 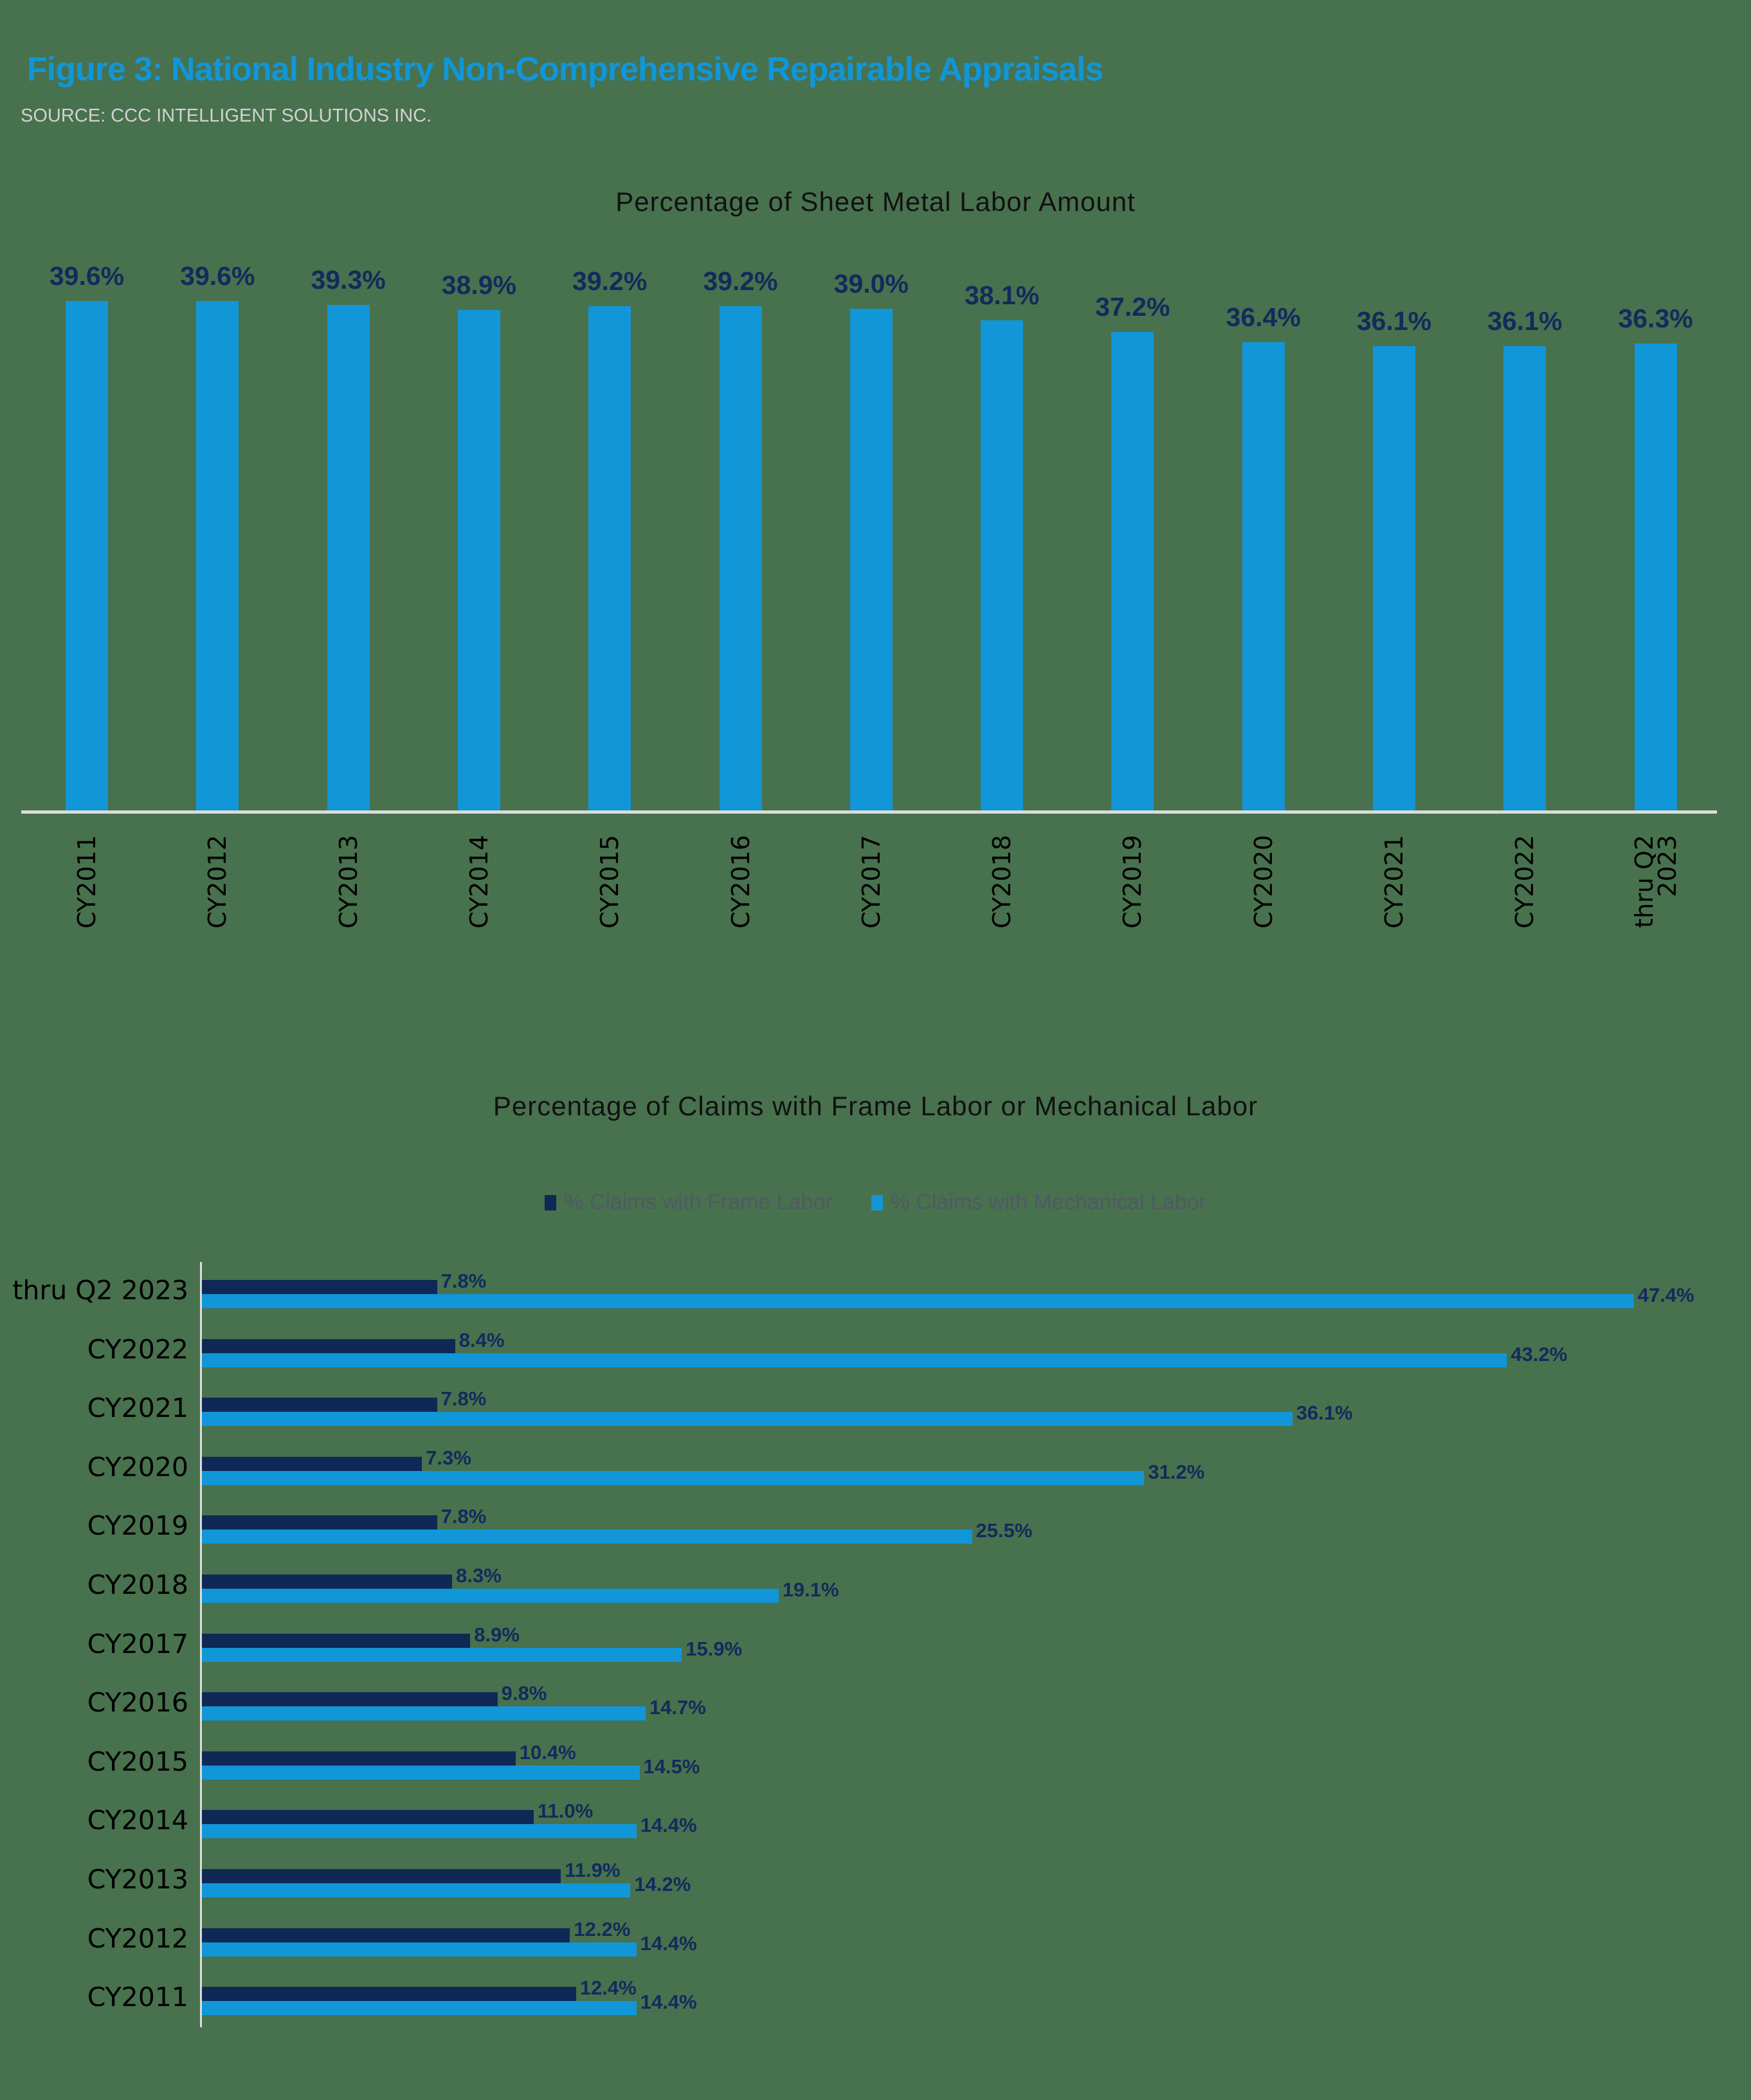 I want to click on bar-value-label: 31.2%, so click(x=1176, y=1471).